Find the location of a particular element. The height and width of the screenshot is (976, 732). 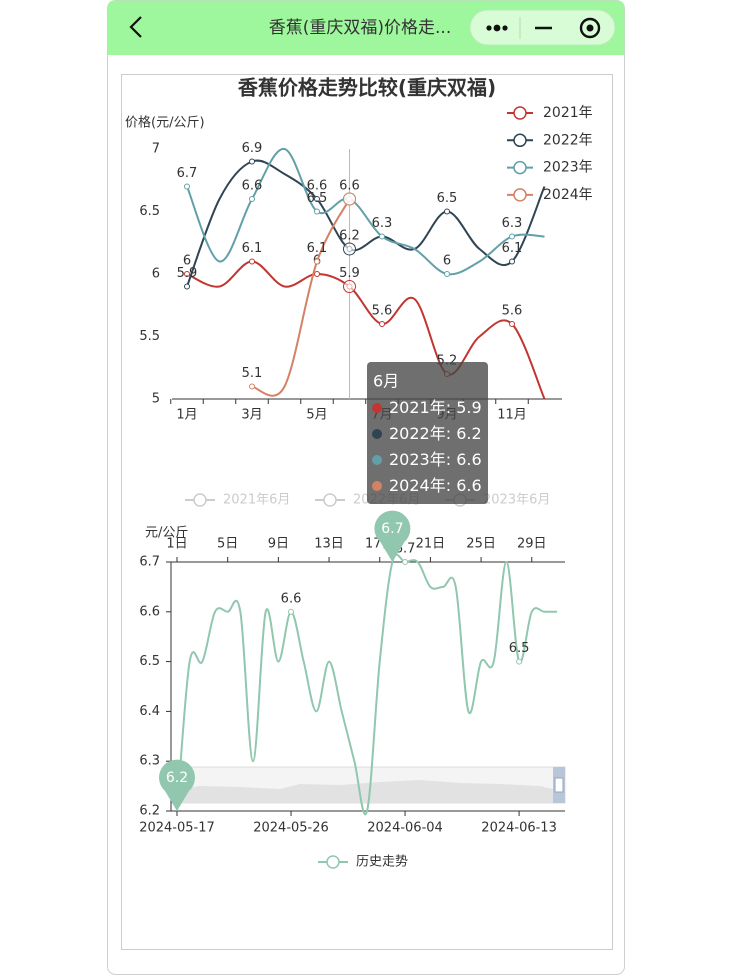

x-tick-label: 2024-05-26 is located at coordinates (291, 828).